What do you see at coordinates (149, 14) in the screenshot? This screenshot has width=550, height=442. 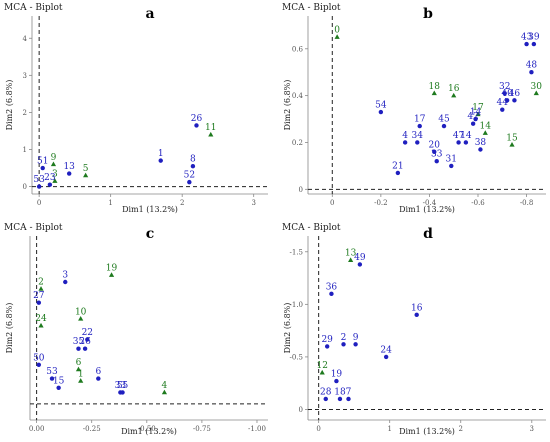 I see `panel-label: a` at bounding box center [149, 14].